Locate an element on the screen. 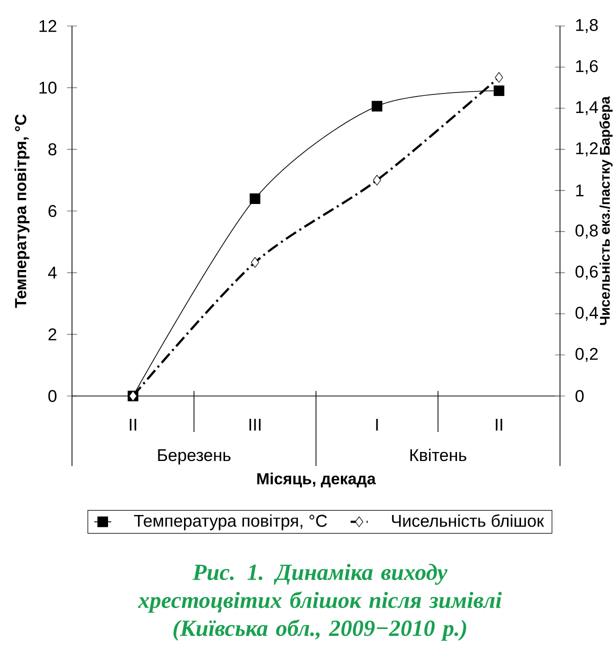 Image resolution: width=616 pixels, height=657 pixels. y-tick-label: 2 is located at coordinates (52, 334).